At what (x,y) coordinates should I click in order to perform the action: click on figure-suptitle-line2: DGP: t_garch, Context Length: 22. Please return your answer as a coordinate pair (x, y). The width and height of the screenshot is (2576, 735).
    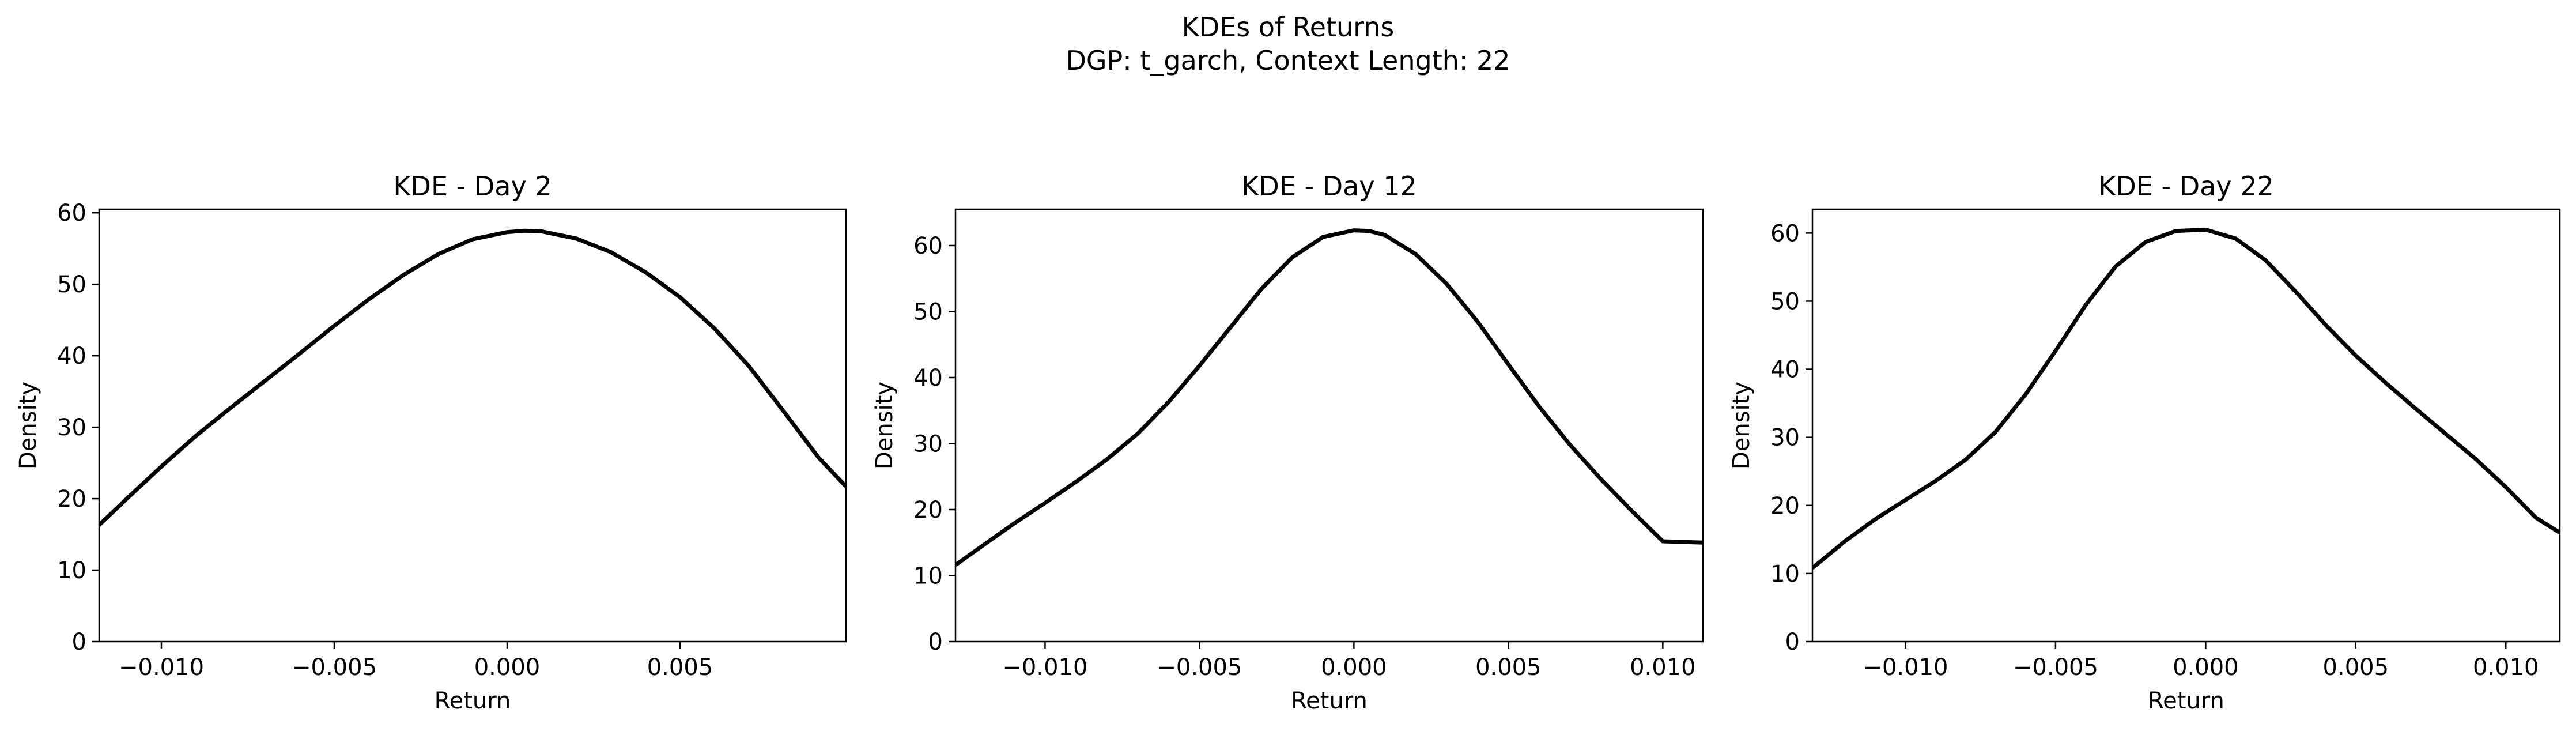
    Looking at the image, I should click on (1288, 60).